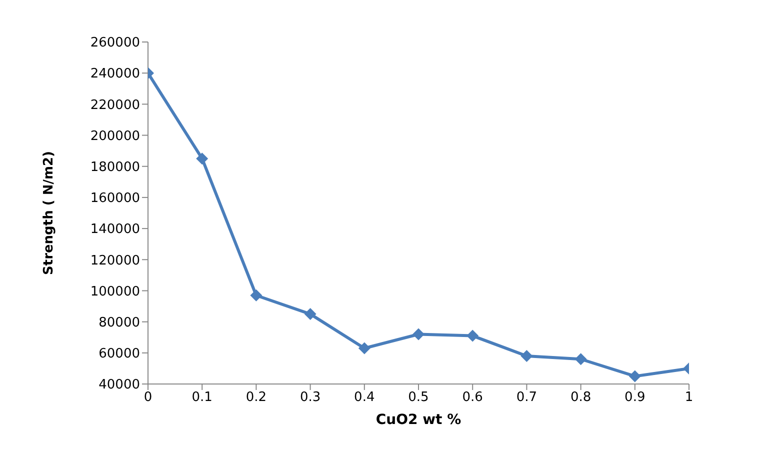  Describe the element at coordinates (119, 322) in the screenshot. I see `y-tick-label: 80000` at that location.